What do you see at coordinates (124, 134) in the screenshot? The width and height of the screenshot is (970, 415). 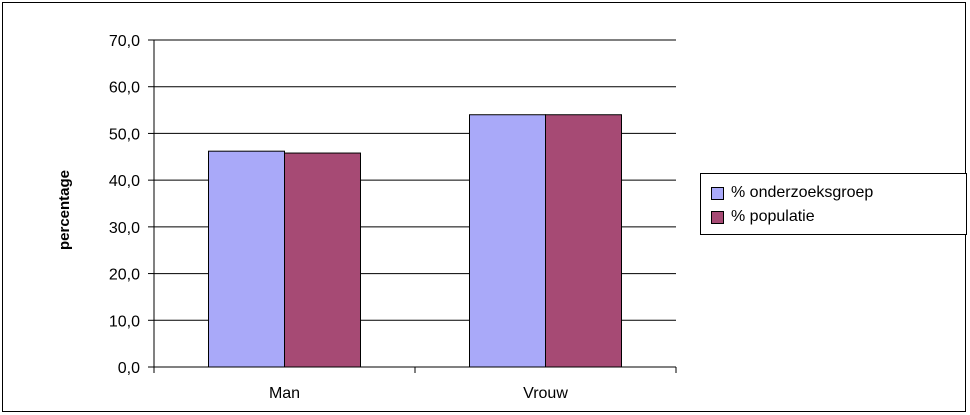 I see `y-tick-label: 50,0` at bounding box center [124, 134].